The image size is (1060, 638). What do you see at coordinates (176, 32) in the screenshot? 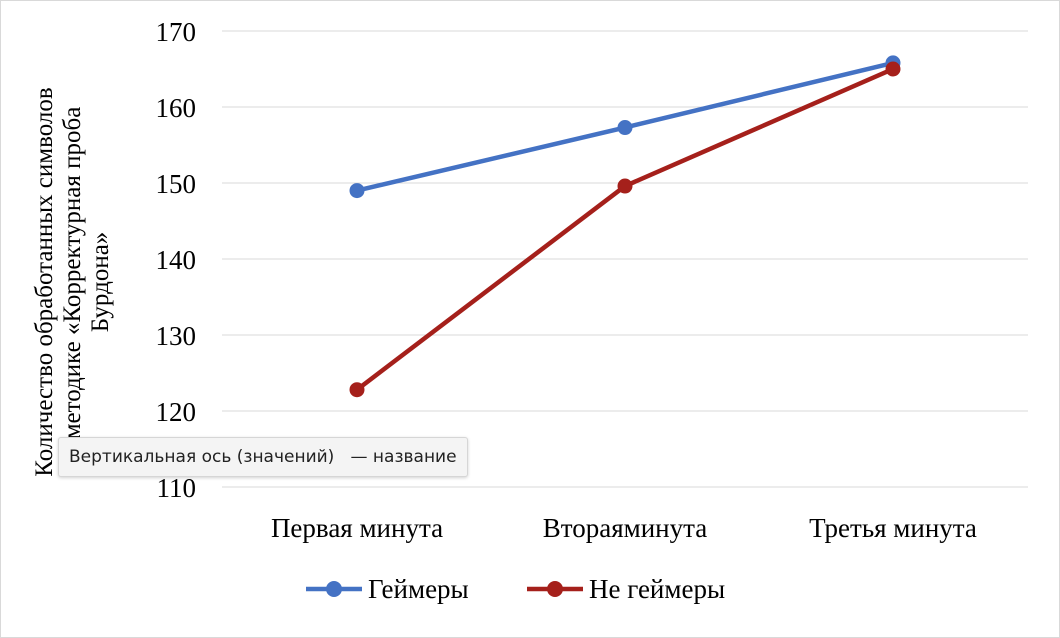
I see `y-tick-label: 170` at bounding box center [176, 32].